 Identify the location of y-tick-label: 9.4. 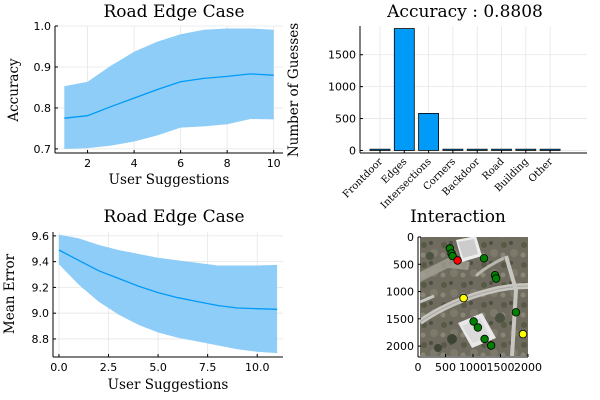
(41, 262).